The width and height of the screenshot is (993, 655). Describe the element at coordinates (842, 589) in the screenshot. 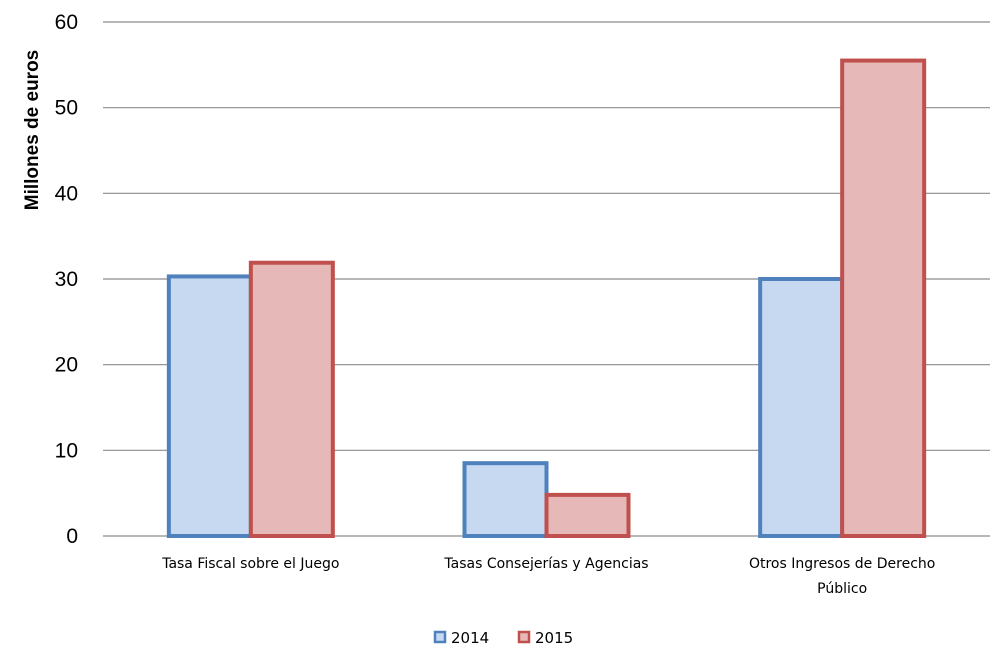

I see `x-category-label-line: Público` at that location.